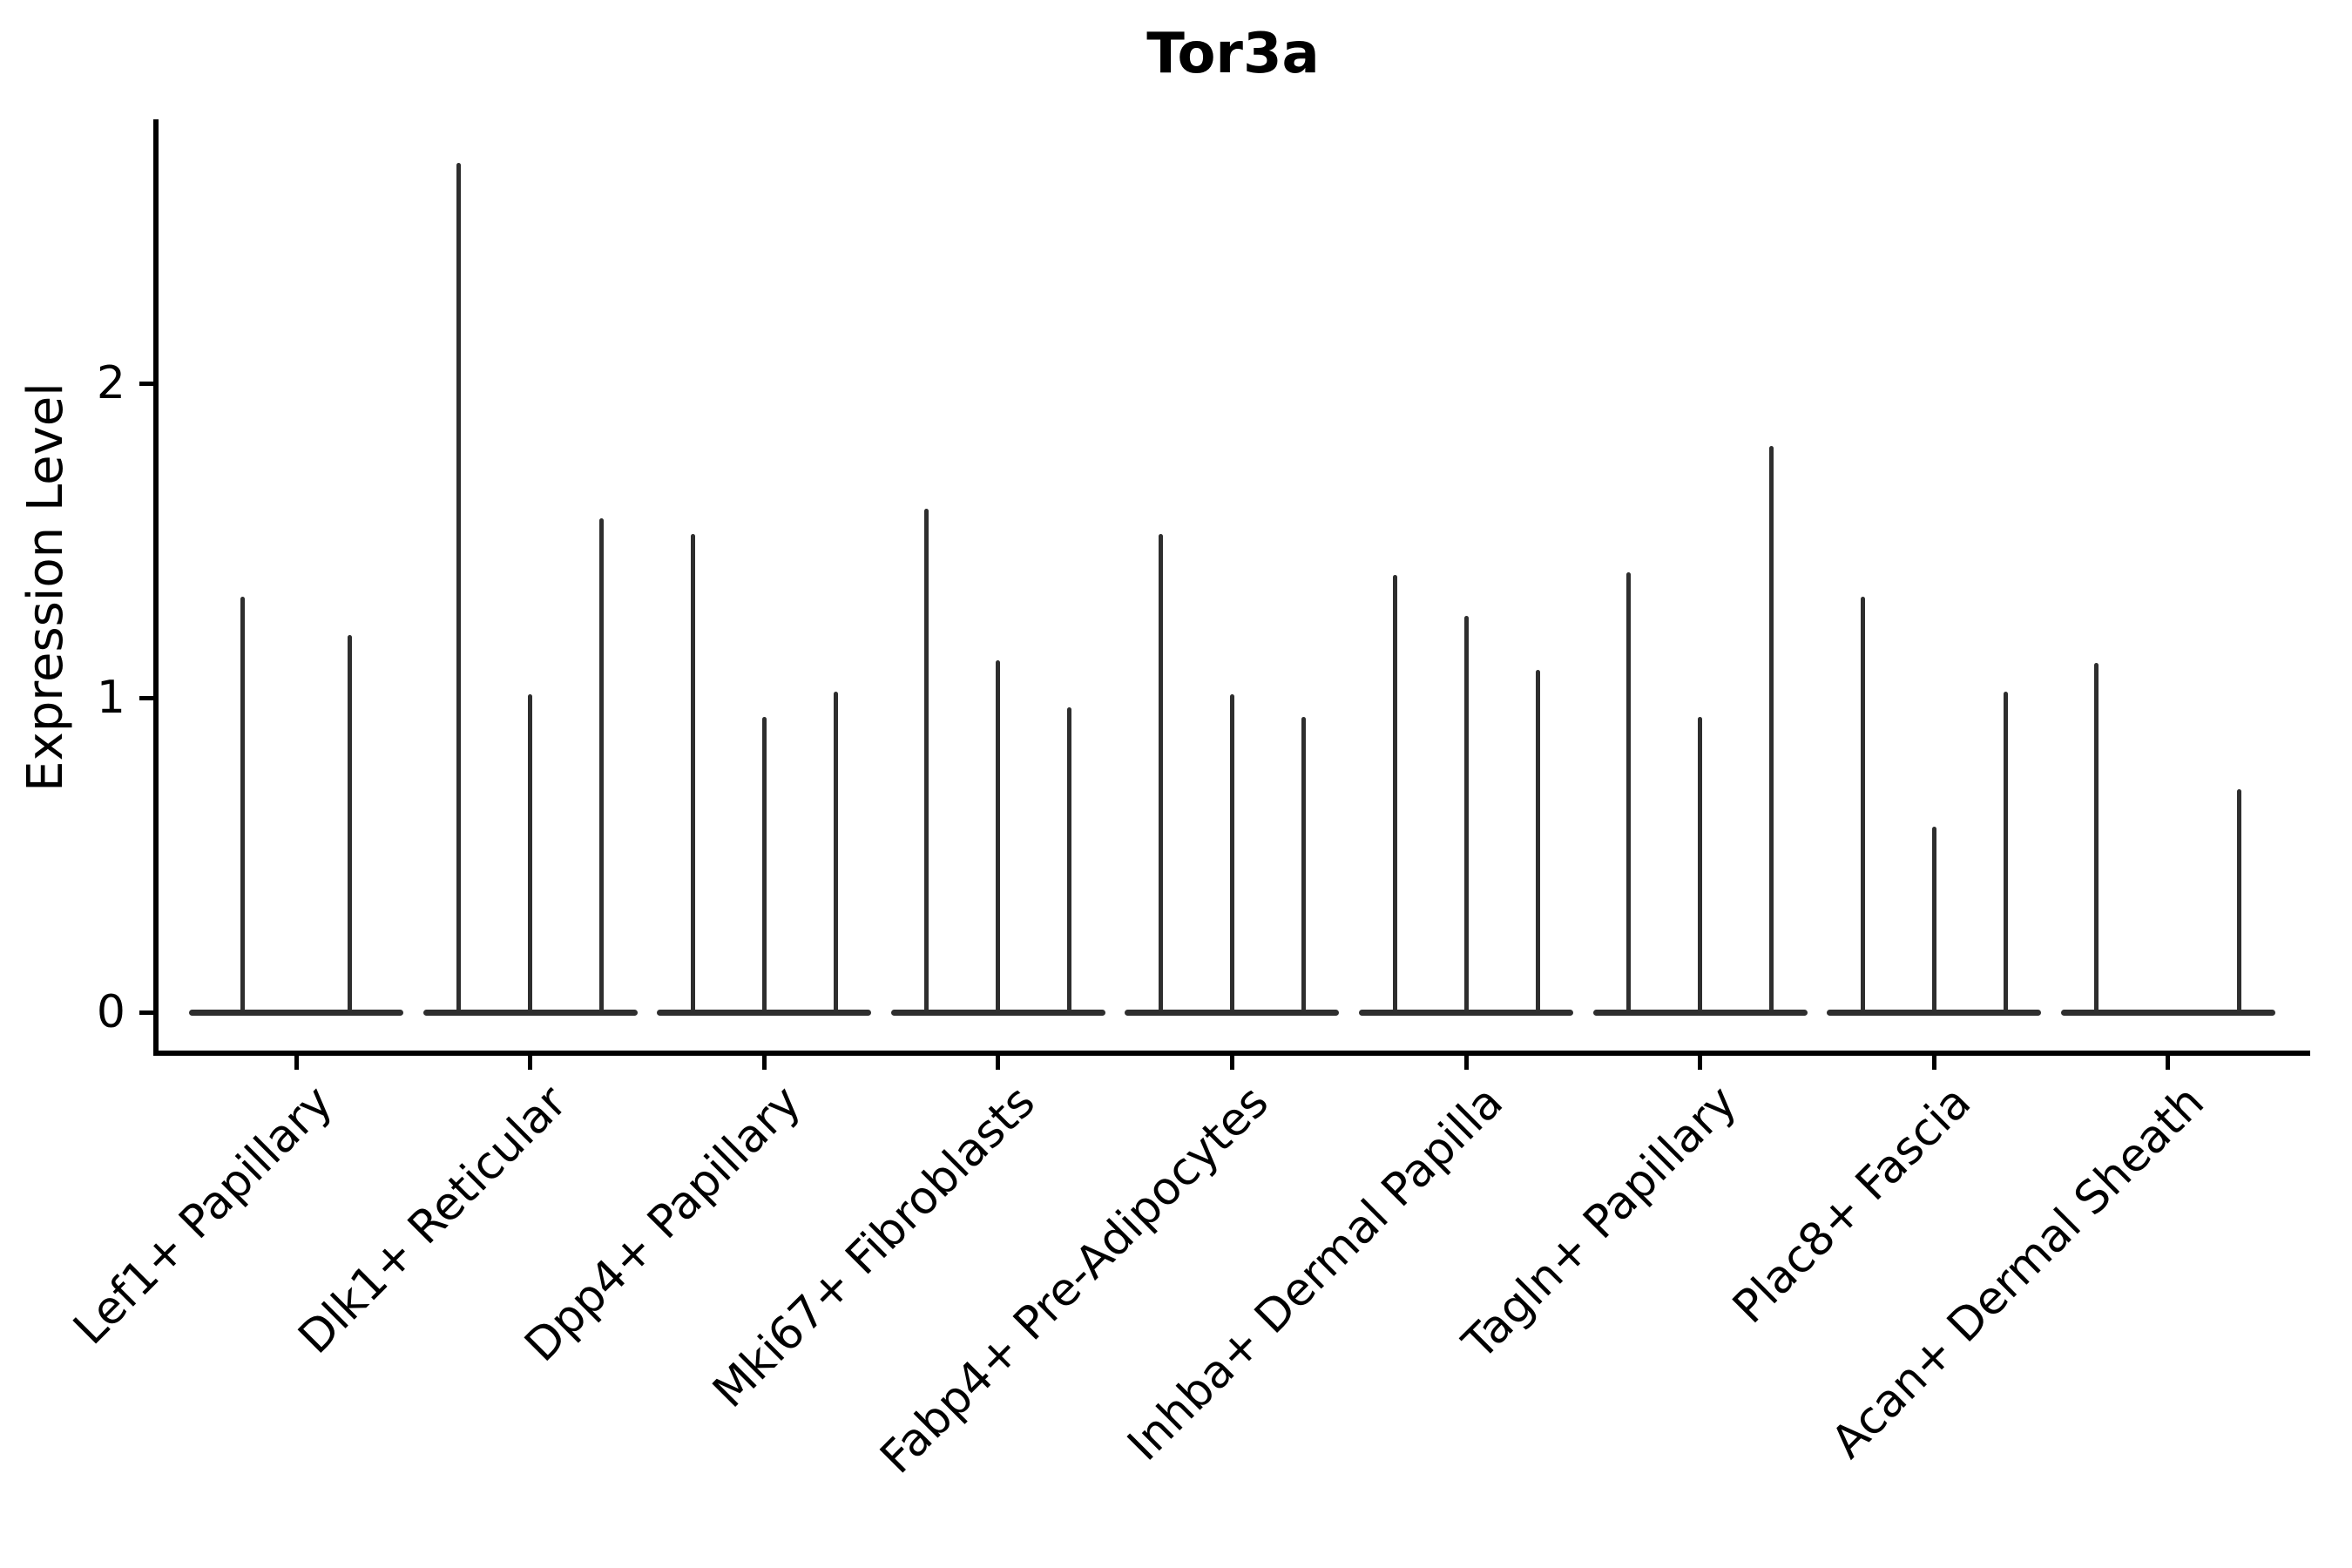  I want to click on y-tick-label: 0, so click(110, 1012).